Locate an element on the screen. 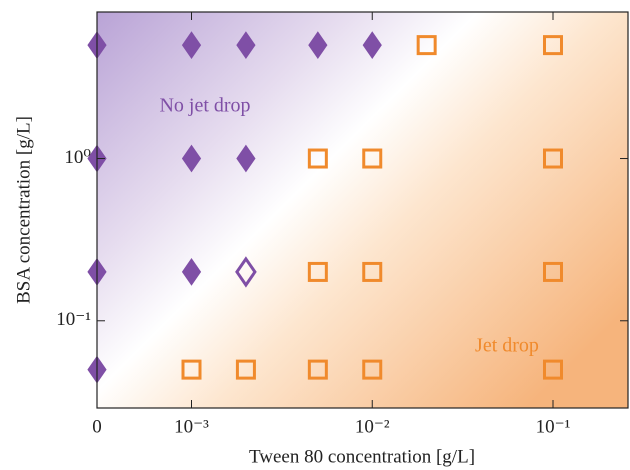 The image size is (630, 470). annotation-jet-drop: Jet drop is located at coordinates (507, 346).